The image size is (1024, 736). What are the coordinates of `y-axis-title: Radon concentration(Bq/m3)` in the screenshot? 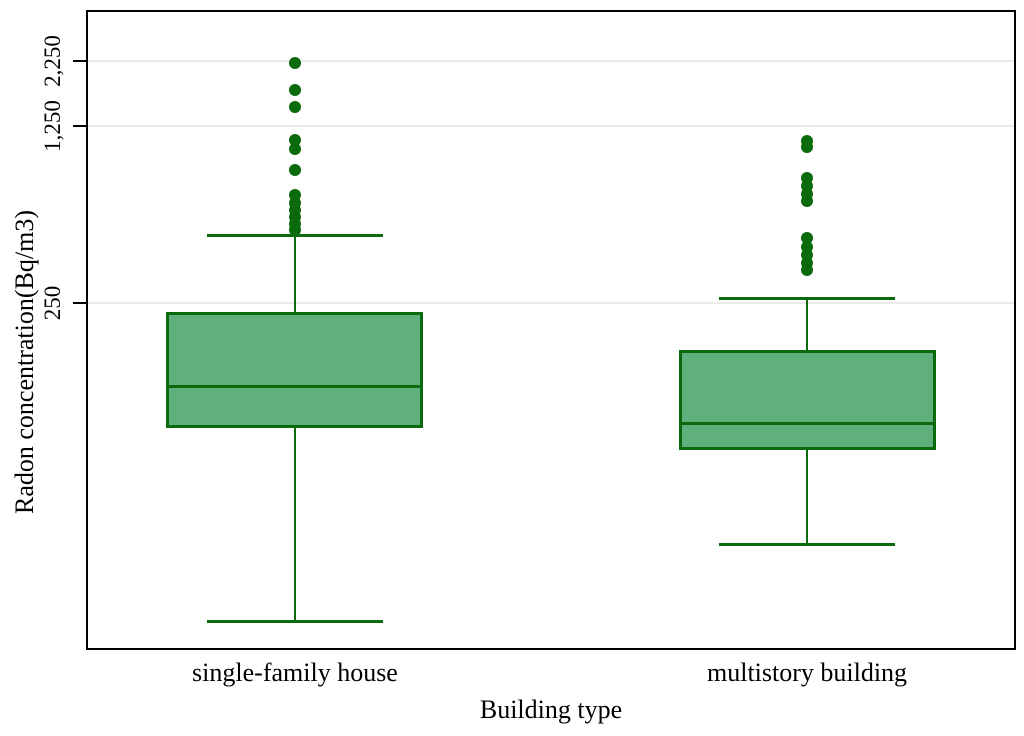 It's located at (24, 362).